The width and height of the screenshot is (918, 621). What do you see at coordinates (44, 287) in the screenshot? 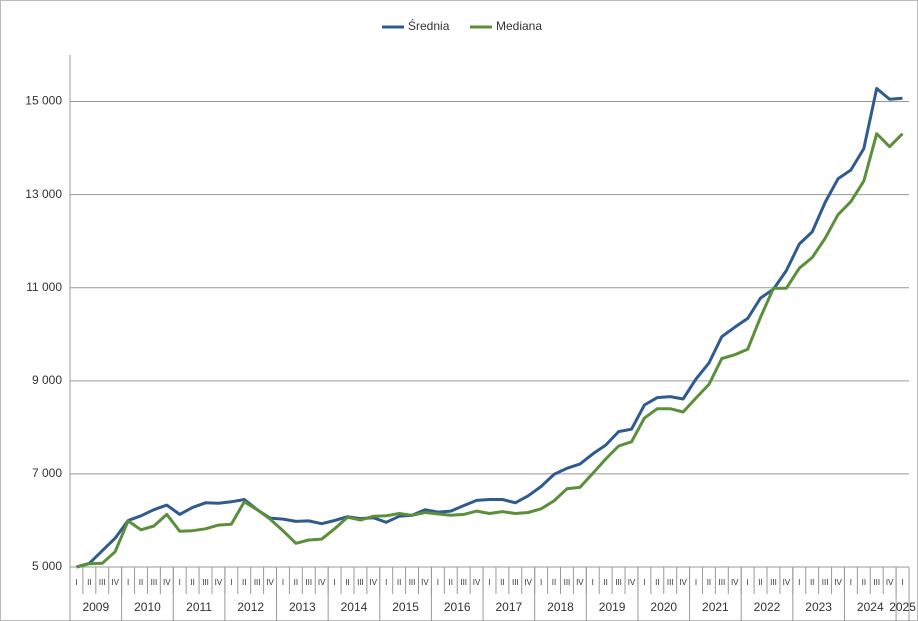
I see `y-tick-label: 11 000` at bounding box center [44, 287].